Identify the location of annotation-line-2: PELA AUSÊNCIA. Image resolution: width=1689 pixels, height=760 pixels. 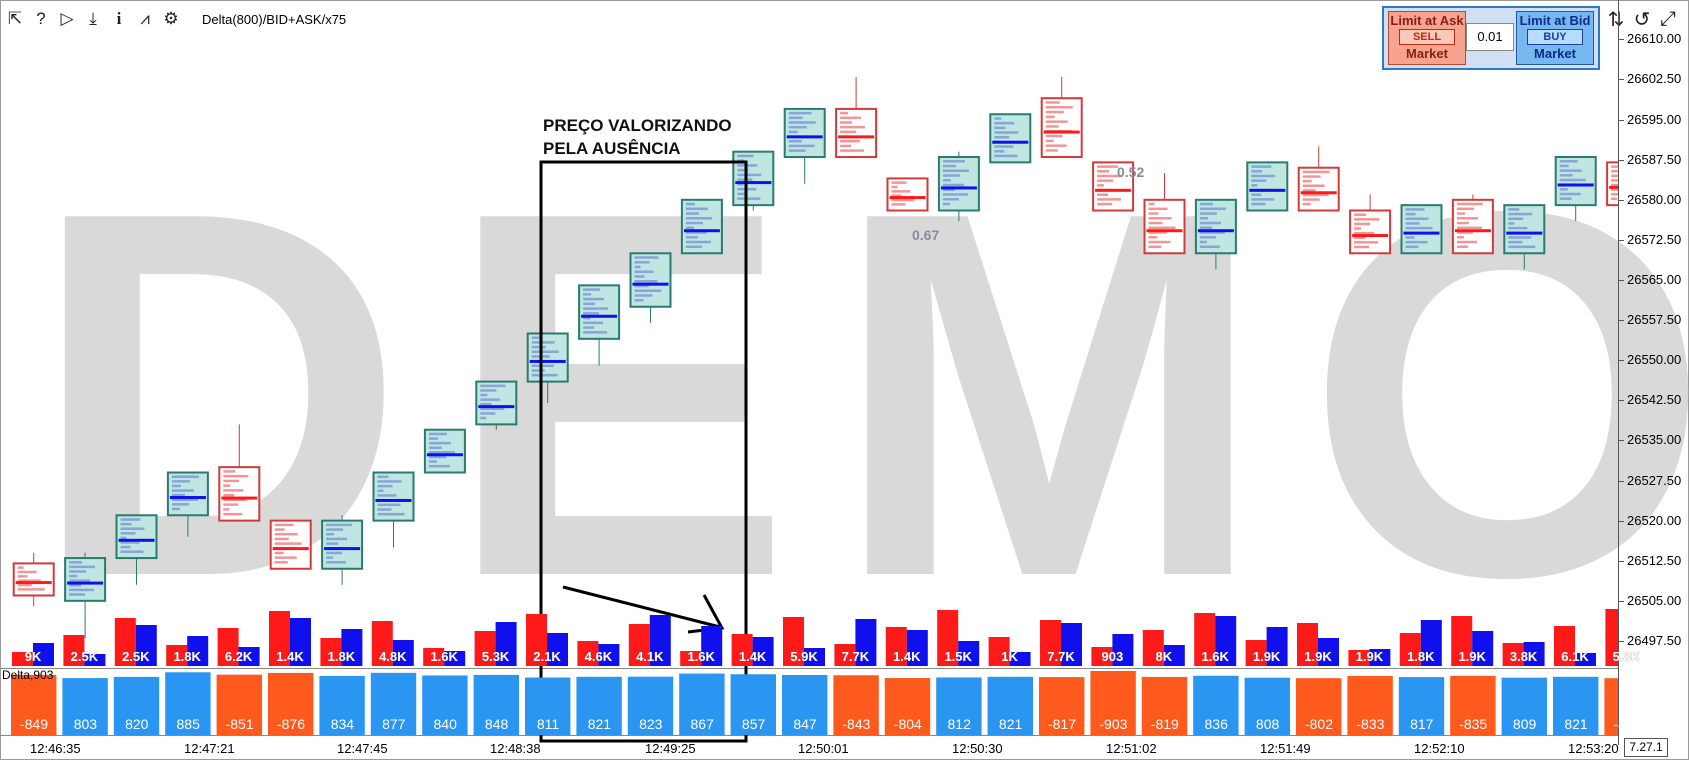
(612, 148).